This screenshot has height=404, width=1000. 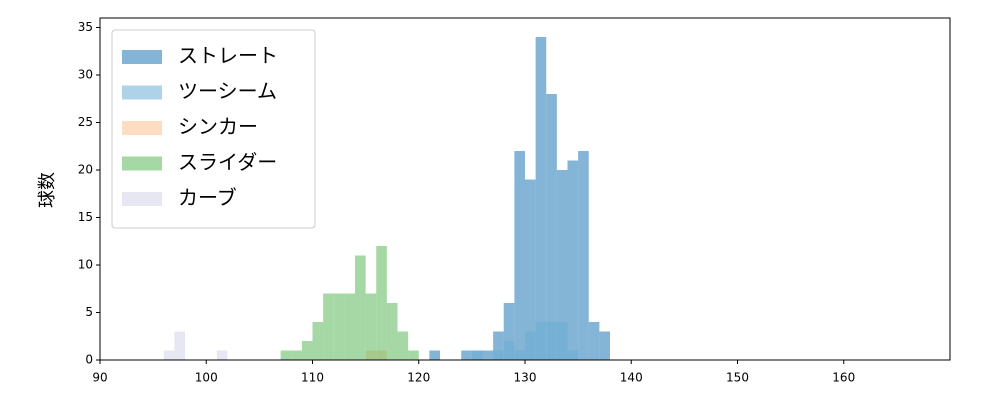 What do you see at coordinates (85, 122) in the screenshot?
I see `y-tick-label: 25` at bounding box center [85, 122].